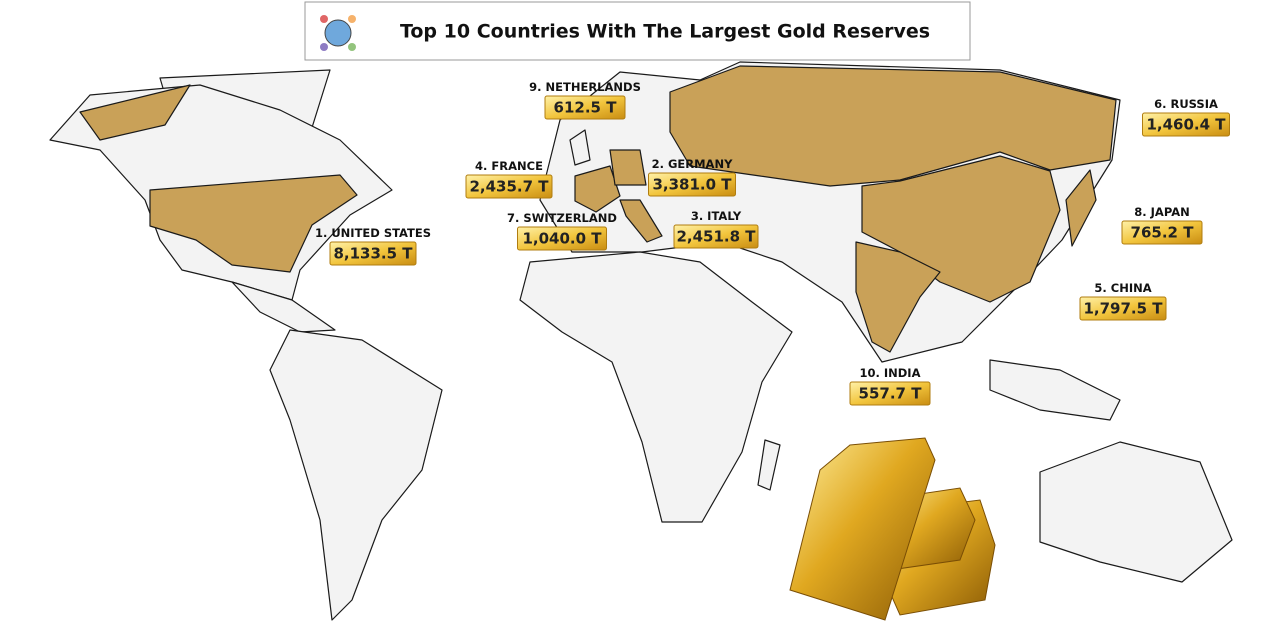 Image resolution: width=1280 pixels, height=628 pixels. Describe the element at coordinates (889, 373) in the screenshot. I see `country-name: 10. INDIA` at that location.